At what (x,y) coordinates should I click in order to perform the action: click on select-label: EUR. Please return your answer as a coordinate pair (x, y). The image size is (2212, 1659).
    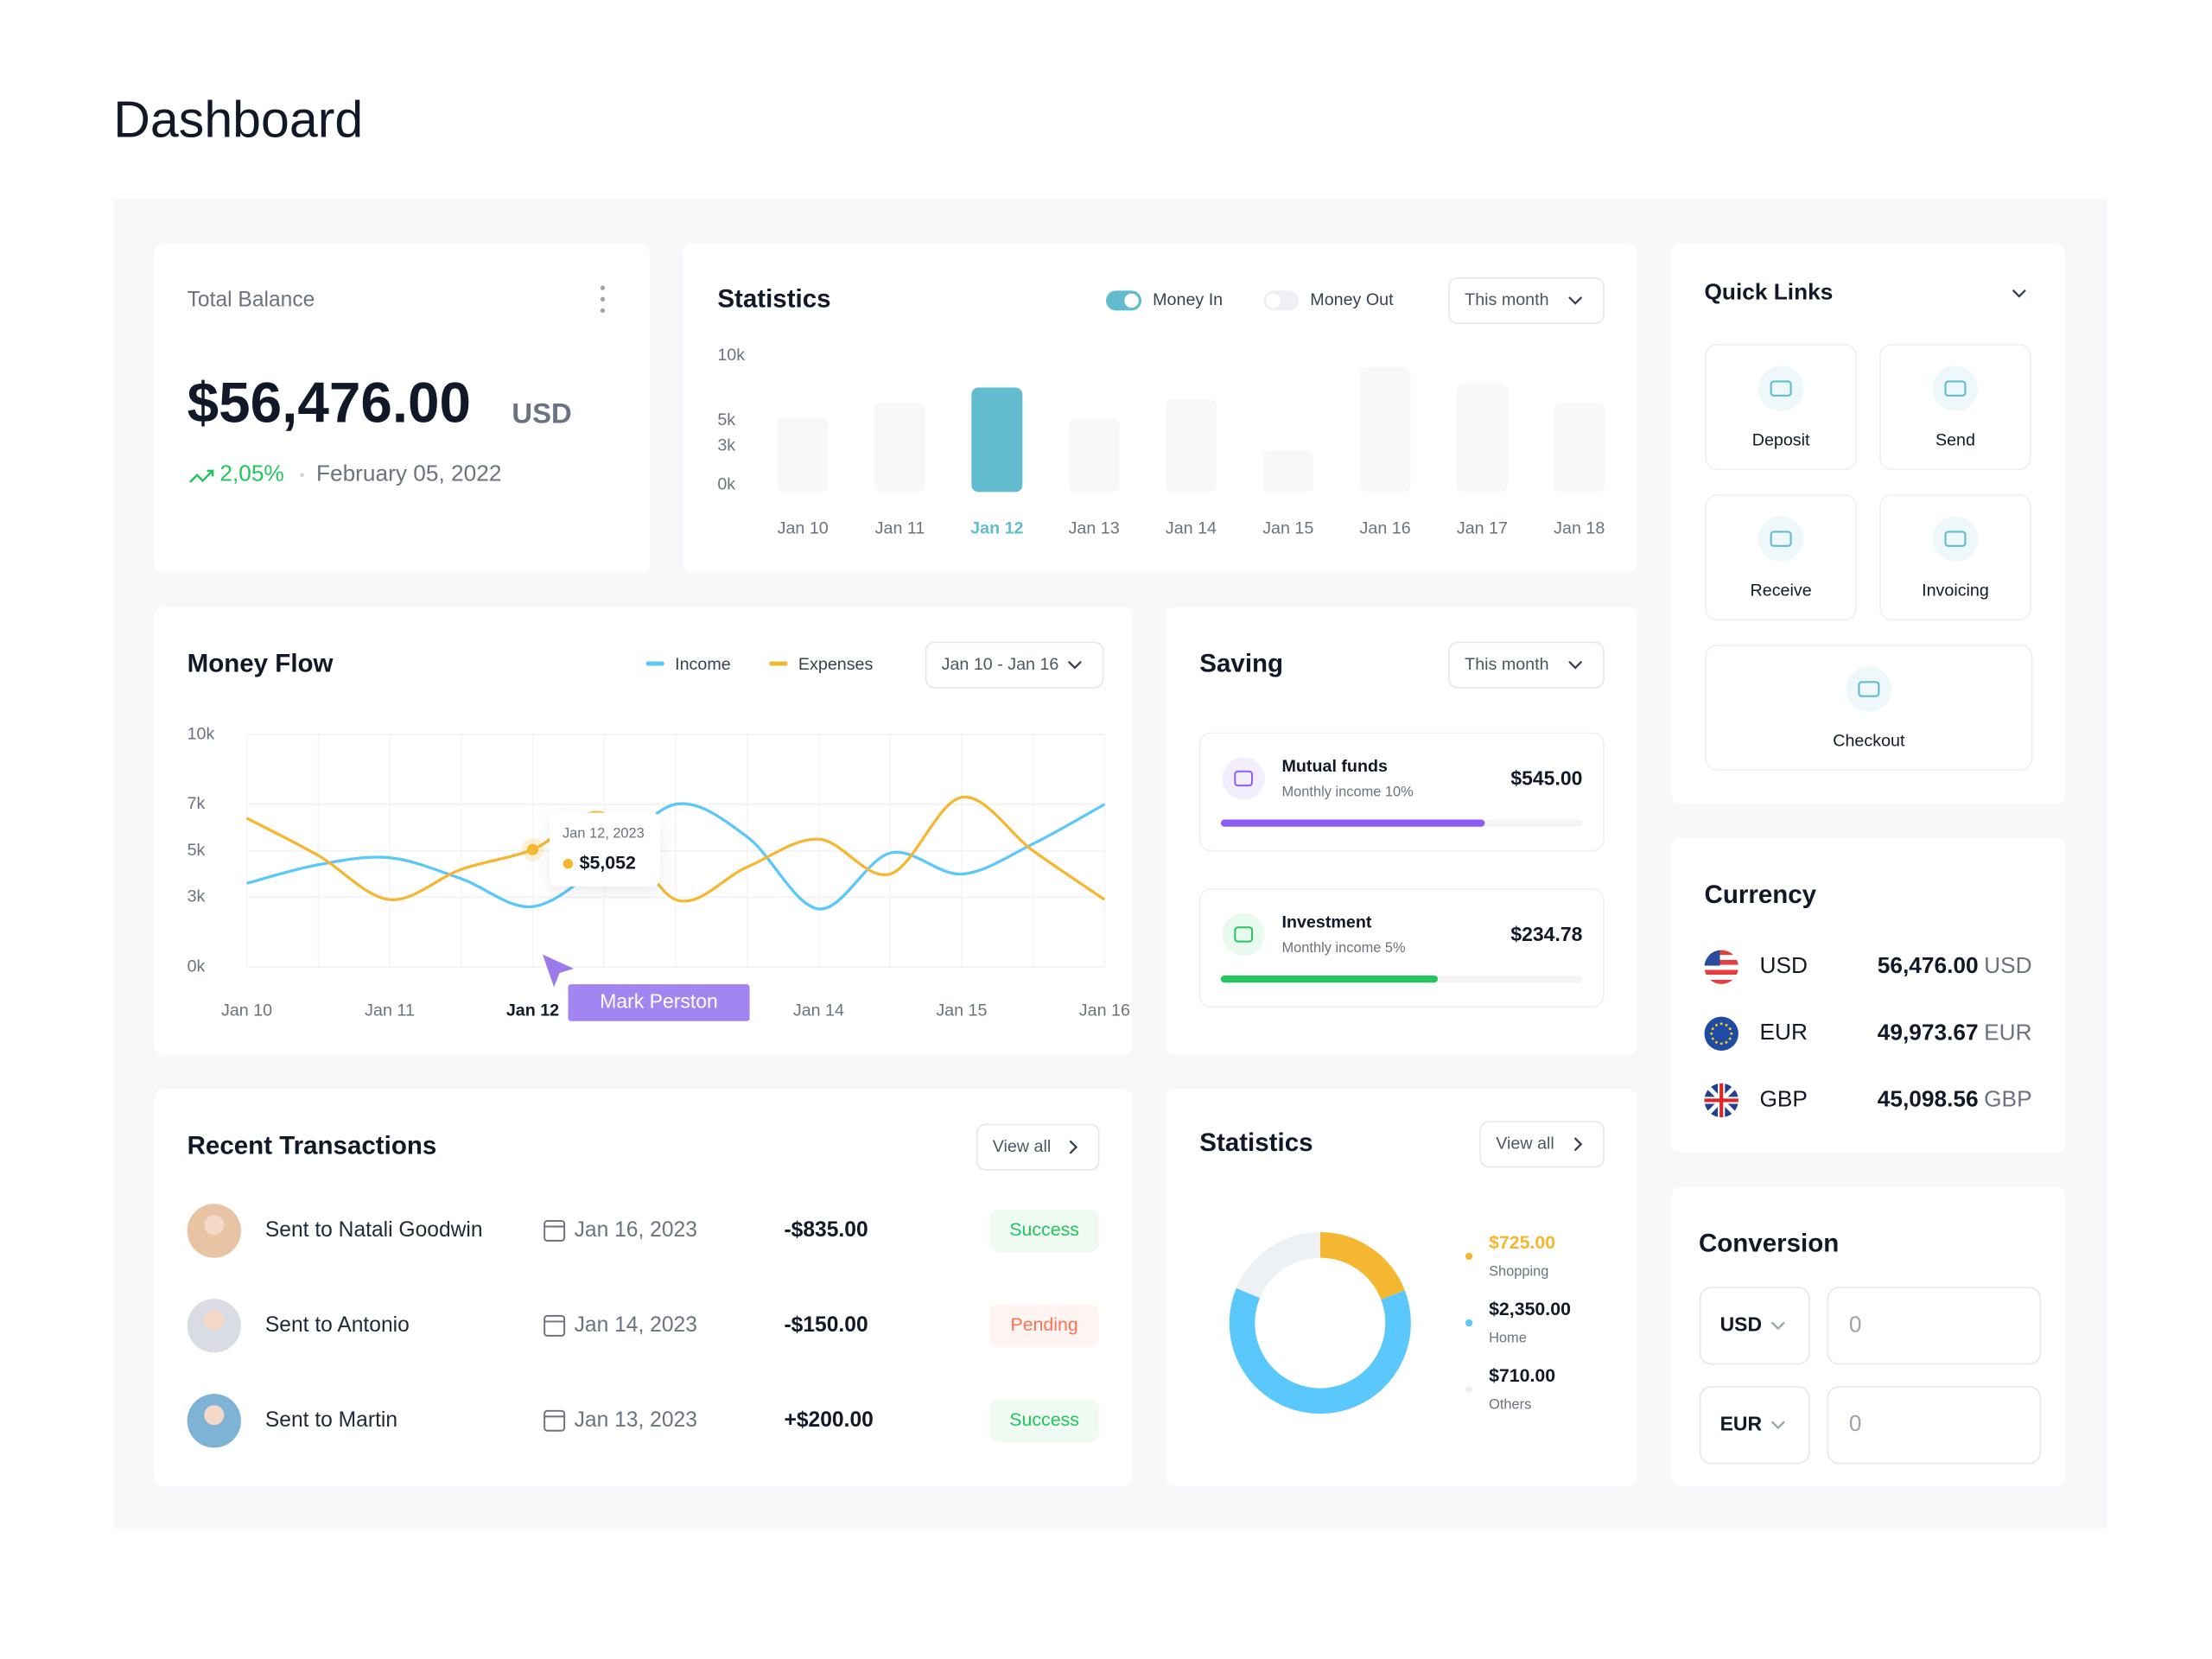
    Looking at the image, I should click on (1741, 1423).